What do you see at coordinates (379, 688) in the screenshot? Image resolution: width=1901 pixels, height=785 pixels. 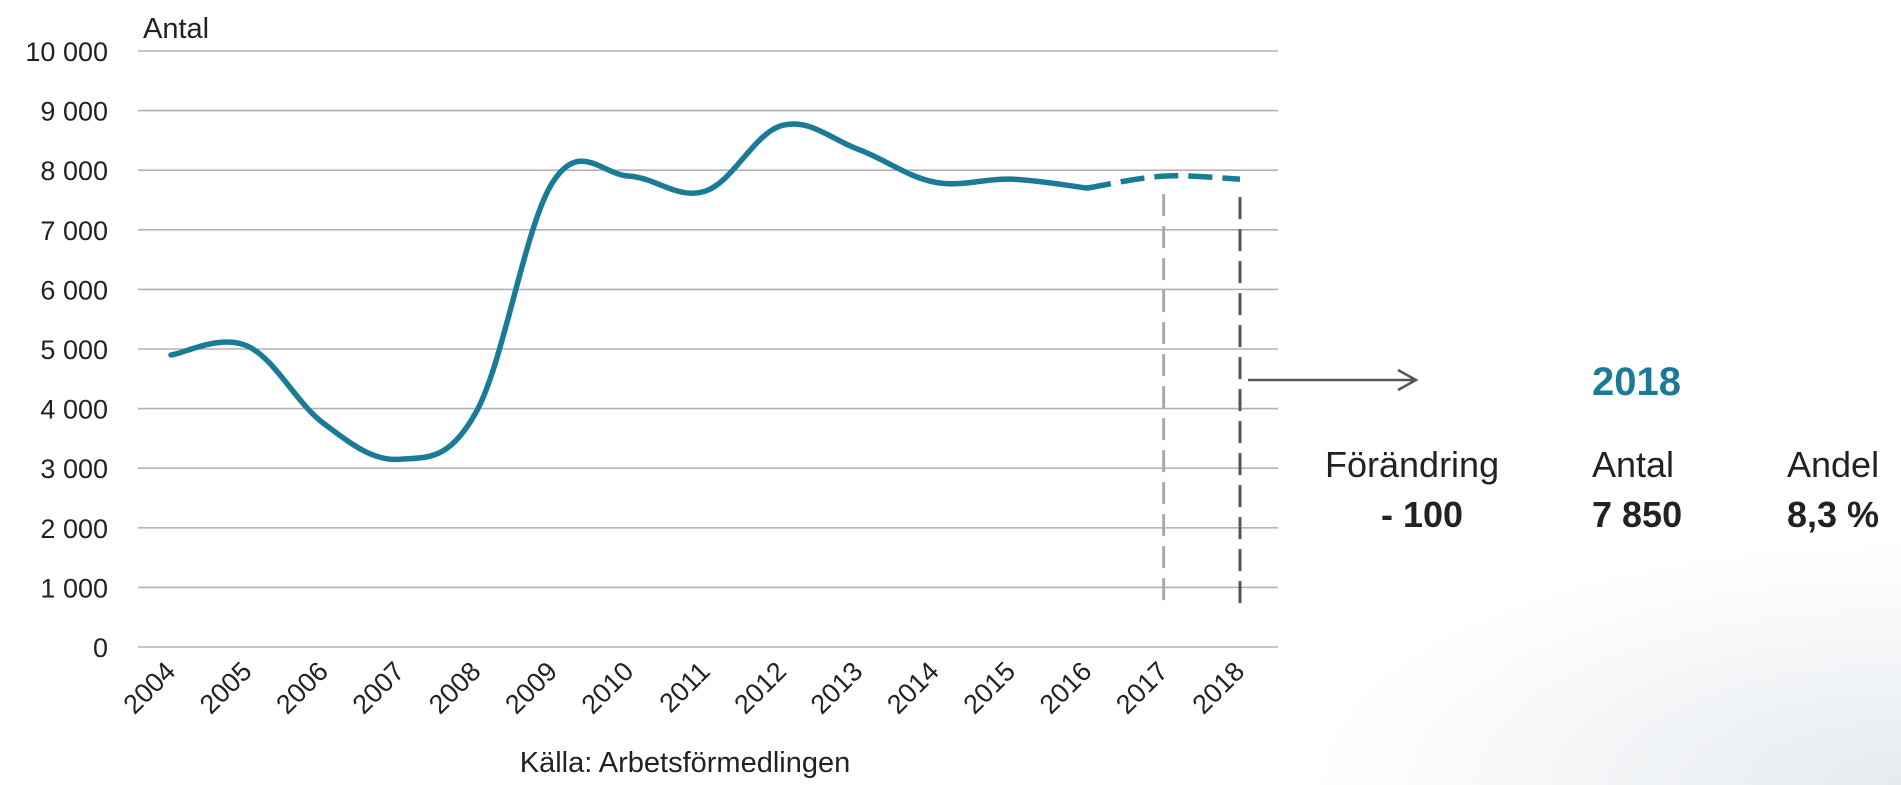 I see `x-tick-label: 2007` at bounding box center [379, 688].